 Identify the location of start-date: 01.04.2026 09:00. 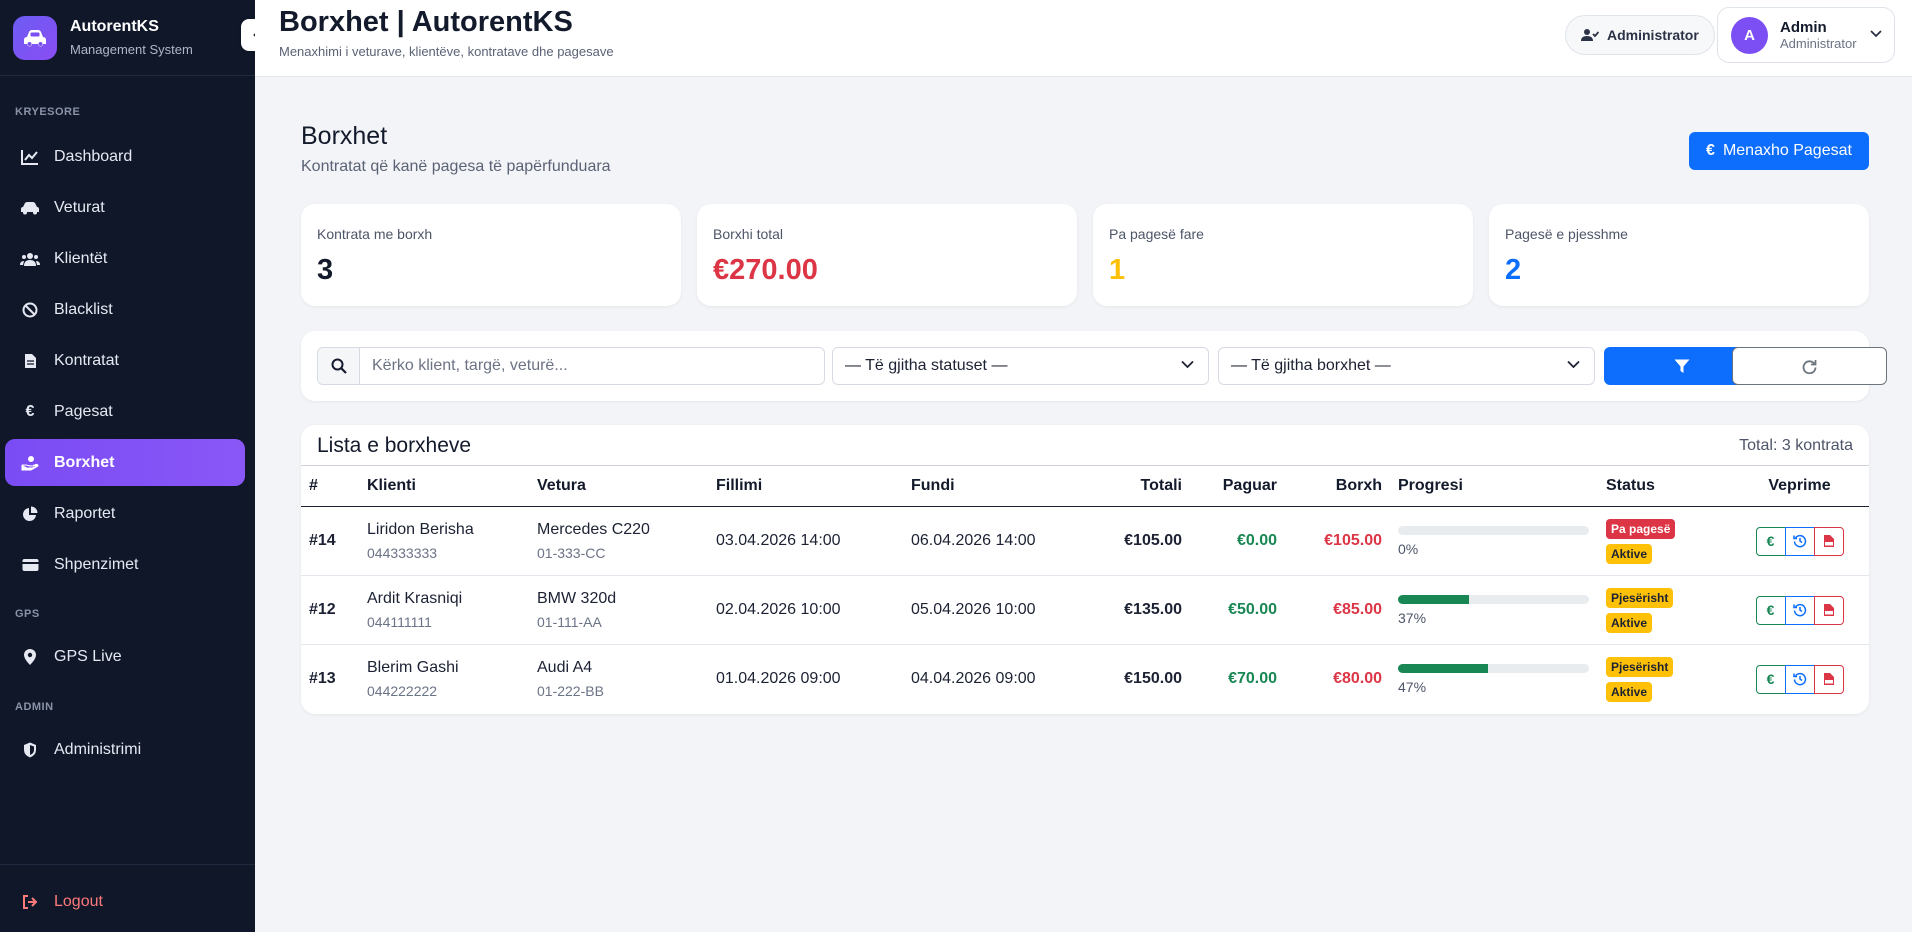
(778, 679).